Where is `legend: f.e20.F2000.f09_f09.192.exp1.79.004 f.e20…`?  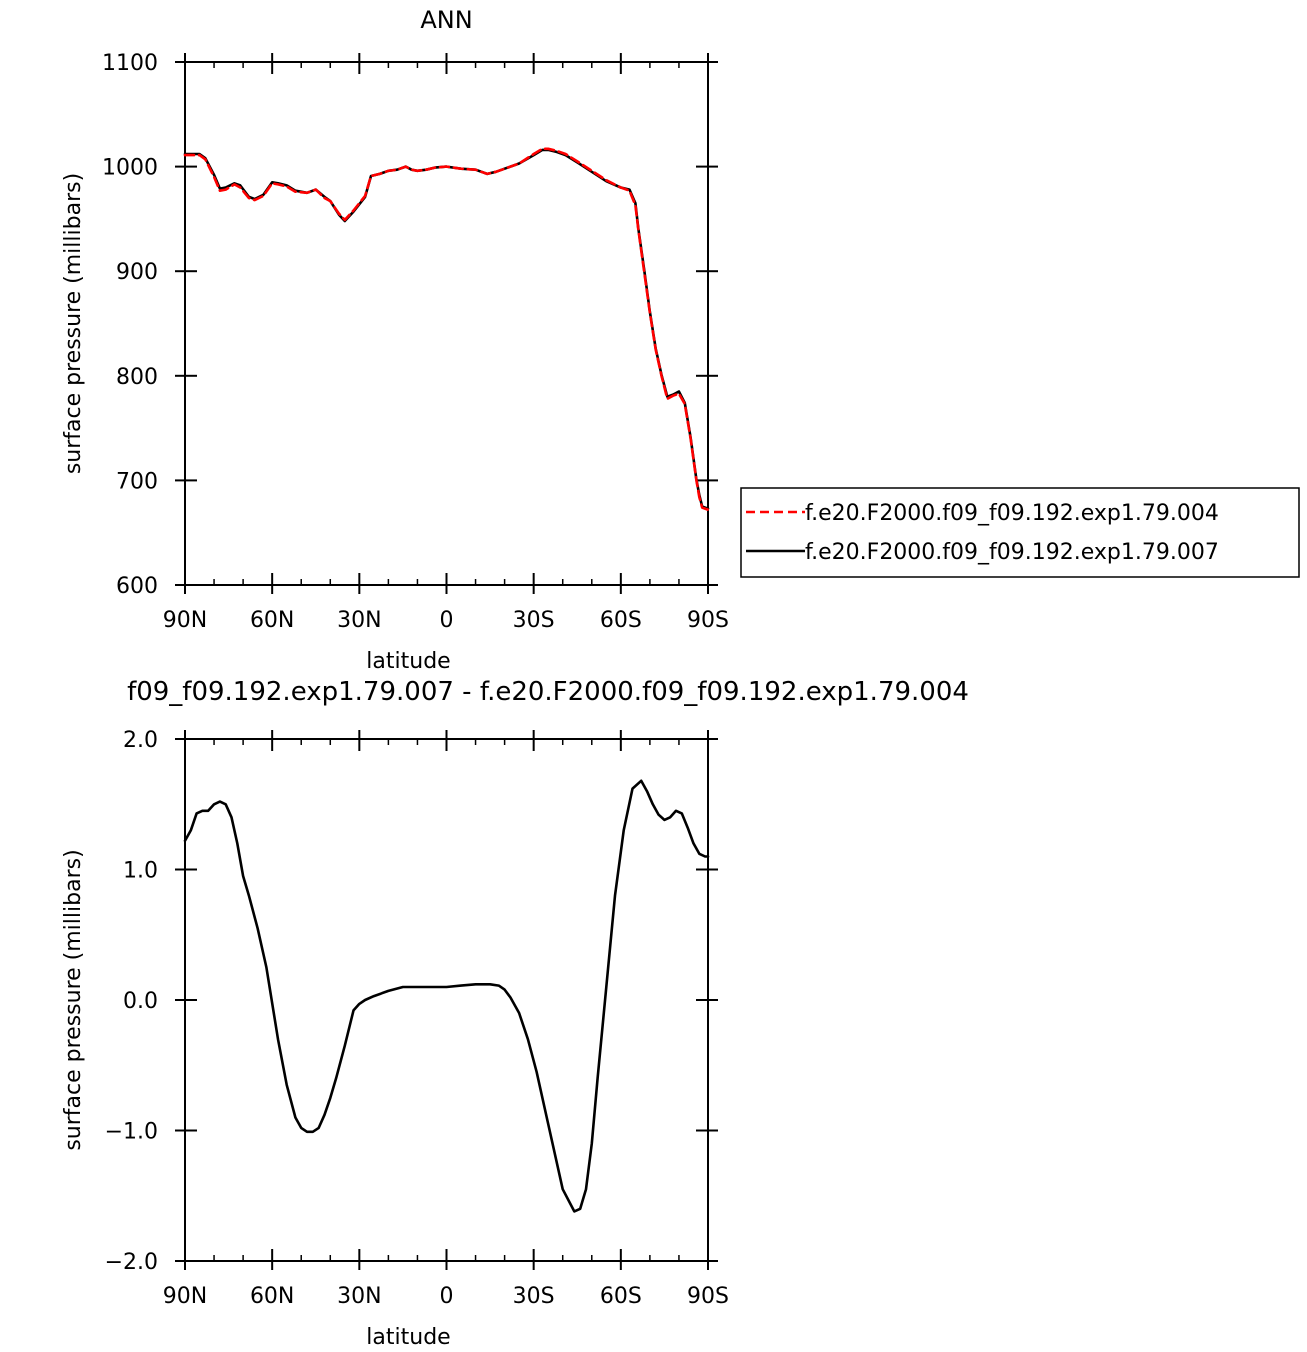 legend: f.e20.F2000.f09_f09.192.exp1.79.004 f.e20… is located at coordinates (1020, 532).